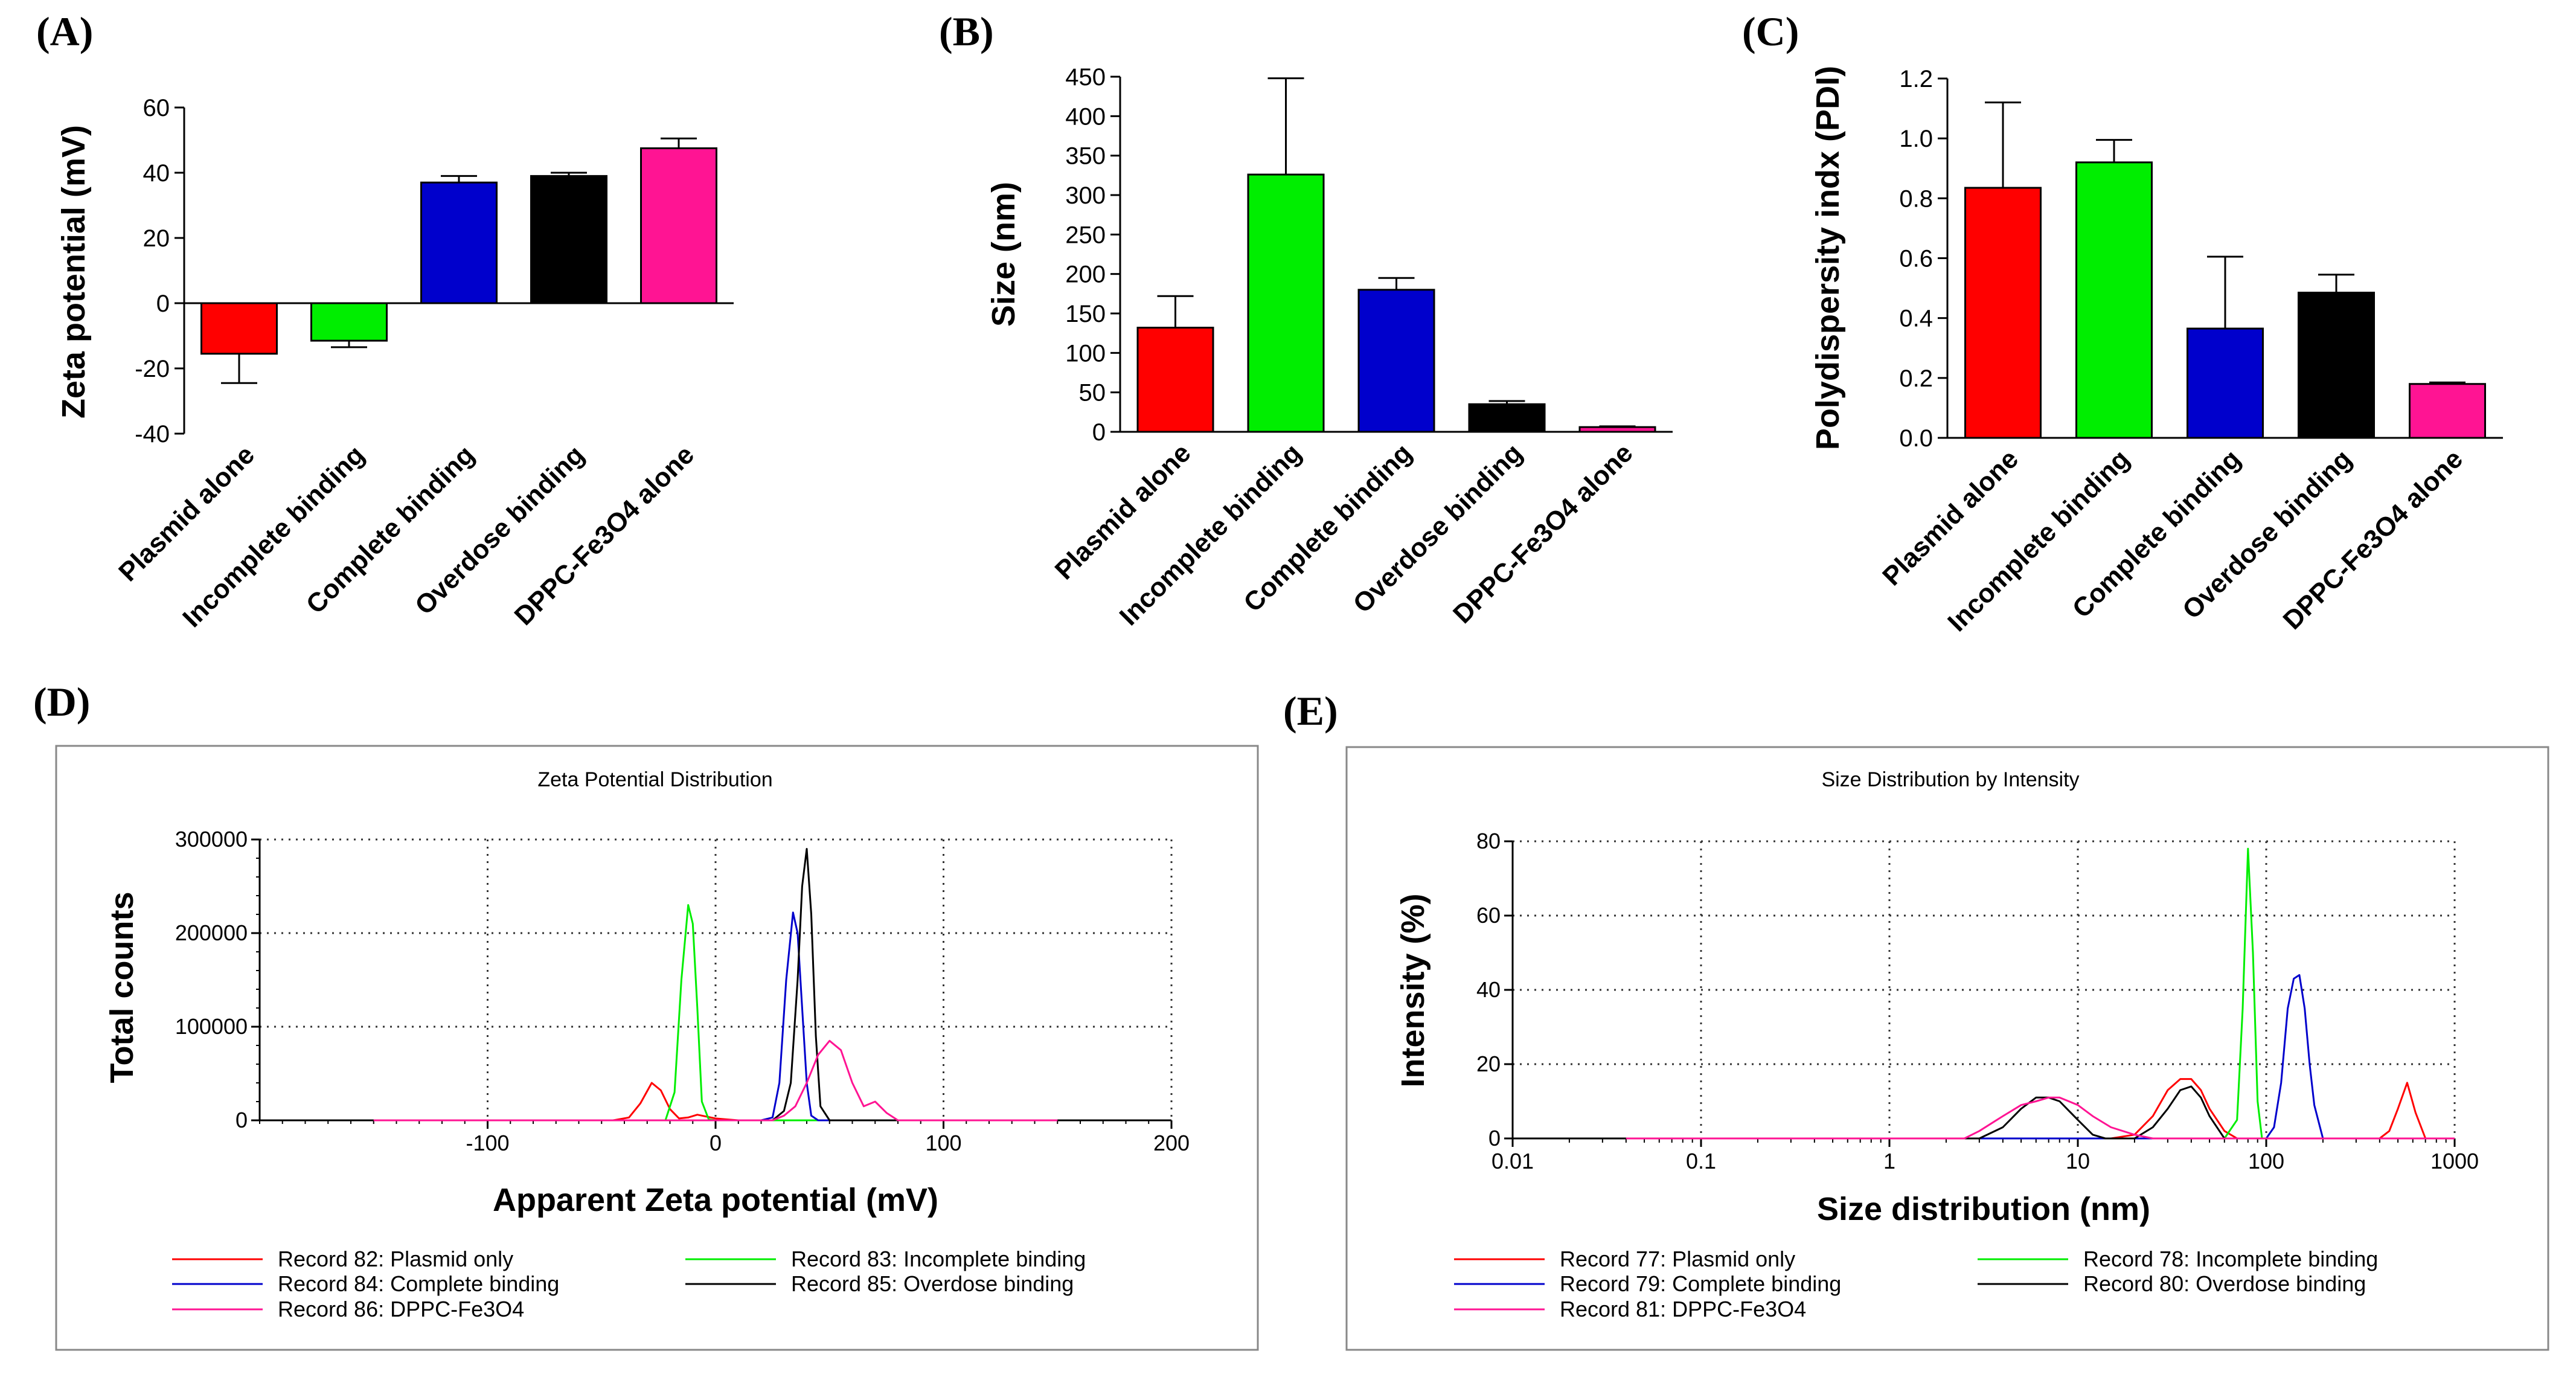  What do you see at coordinates (122, 988) in the screenshot?
I see `y-axis-title: Total counts` at bounding box center [122, 988].